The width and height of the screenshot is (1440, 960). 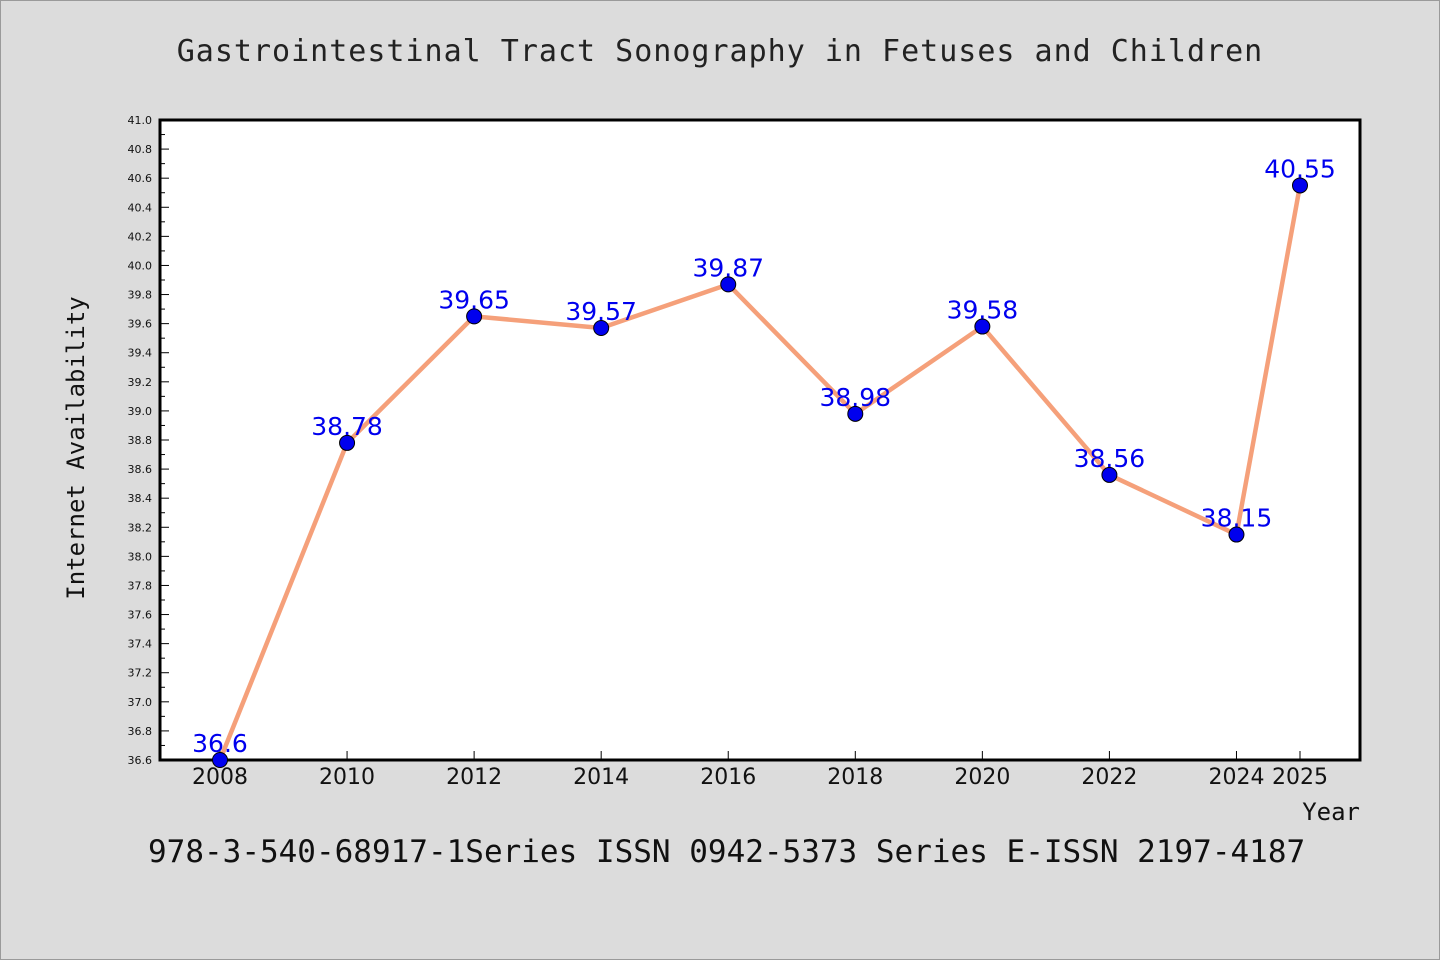 I want to click on data-label-2010: 38.78, so click(x=347, y=426).